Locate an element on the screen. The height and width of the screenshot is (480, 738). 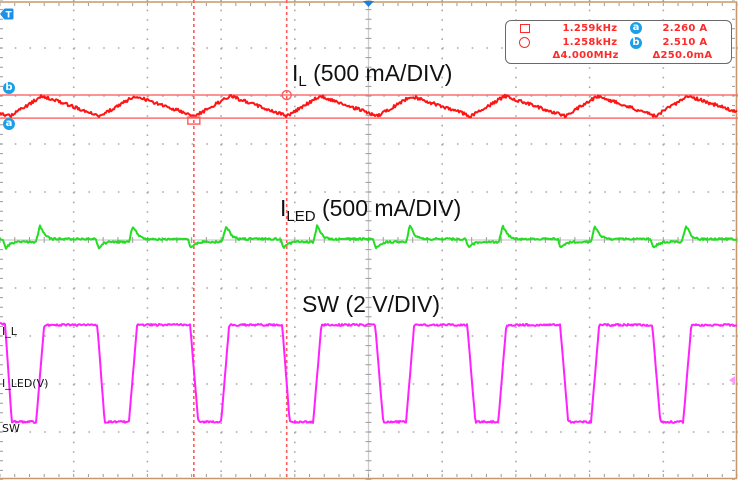
cursor-b-value: 2.510 A is located at coordinates (685, 42).